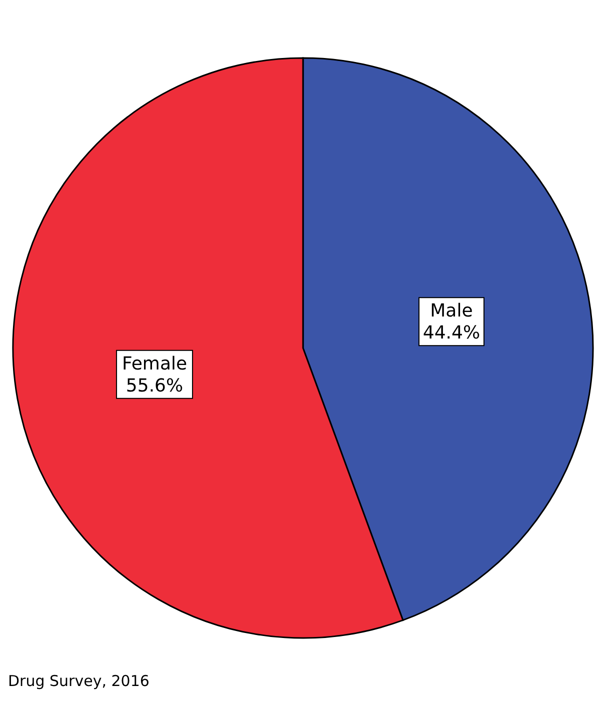 This screenshot has height=705, width=603. What do you see at coordinates (451, 311) in the screenshot?
I see `slice-label: Male` at bounding box center [451, 311].